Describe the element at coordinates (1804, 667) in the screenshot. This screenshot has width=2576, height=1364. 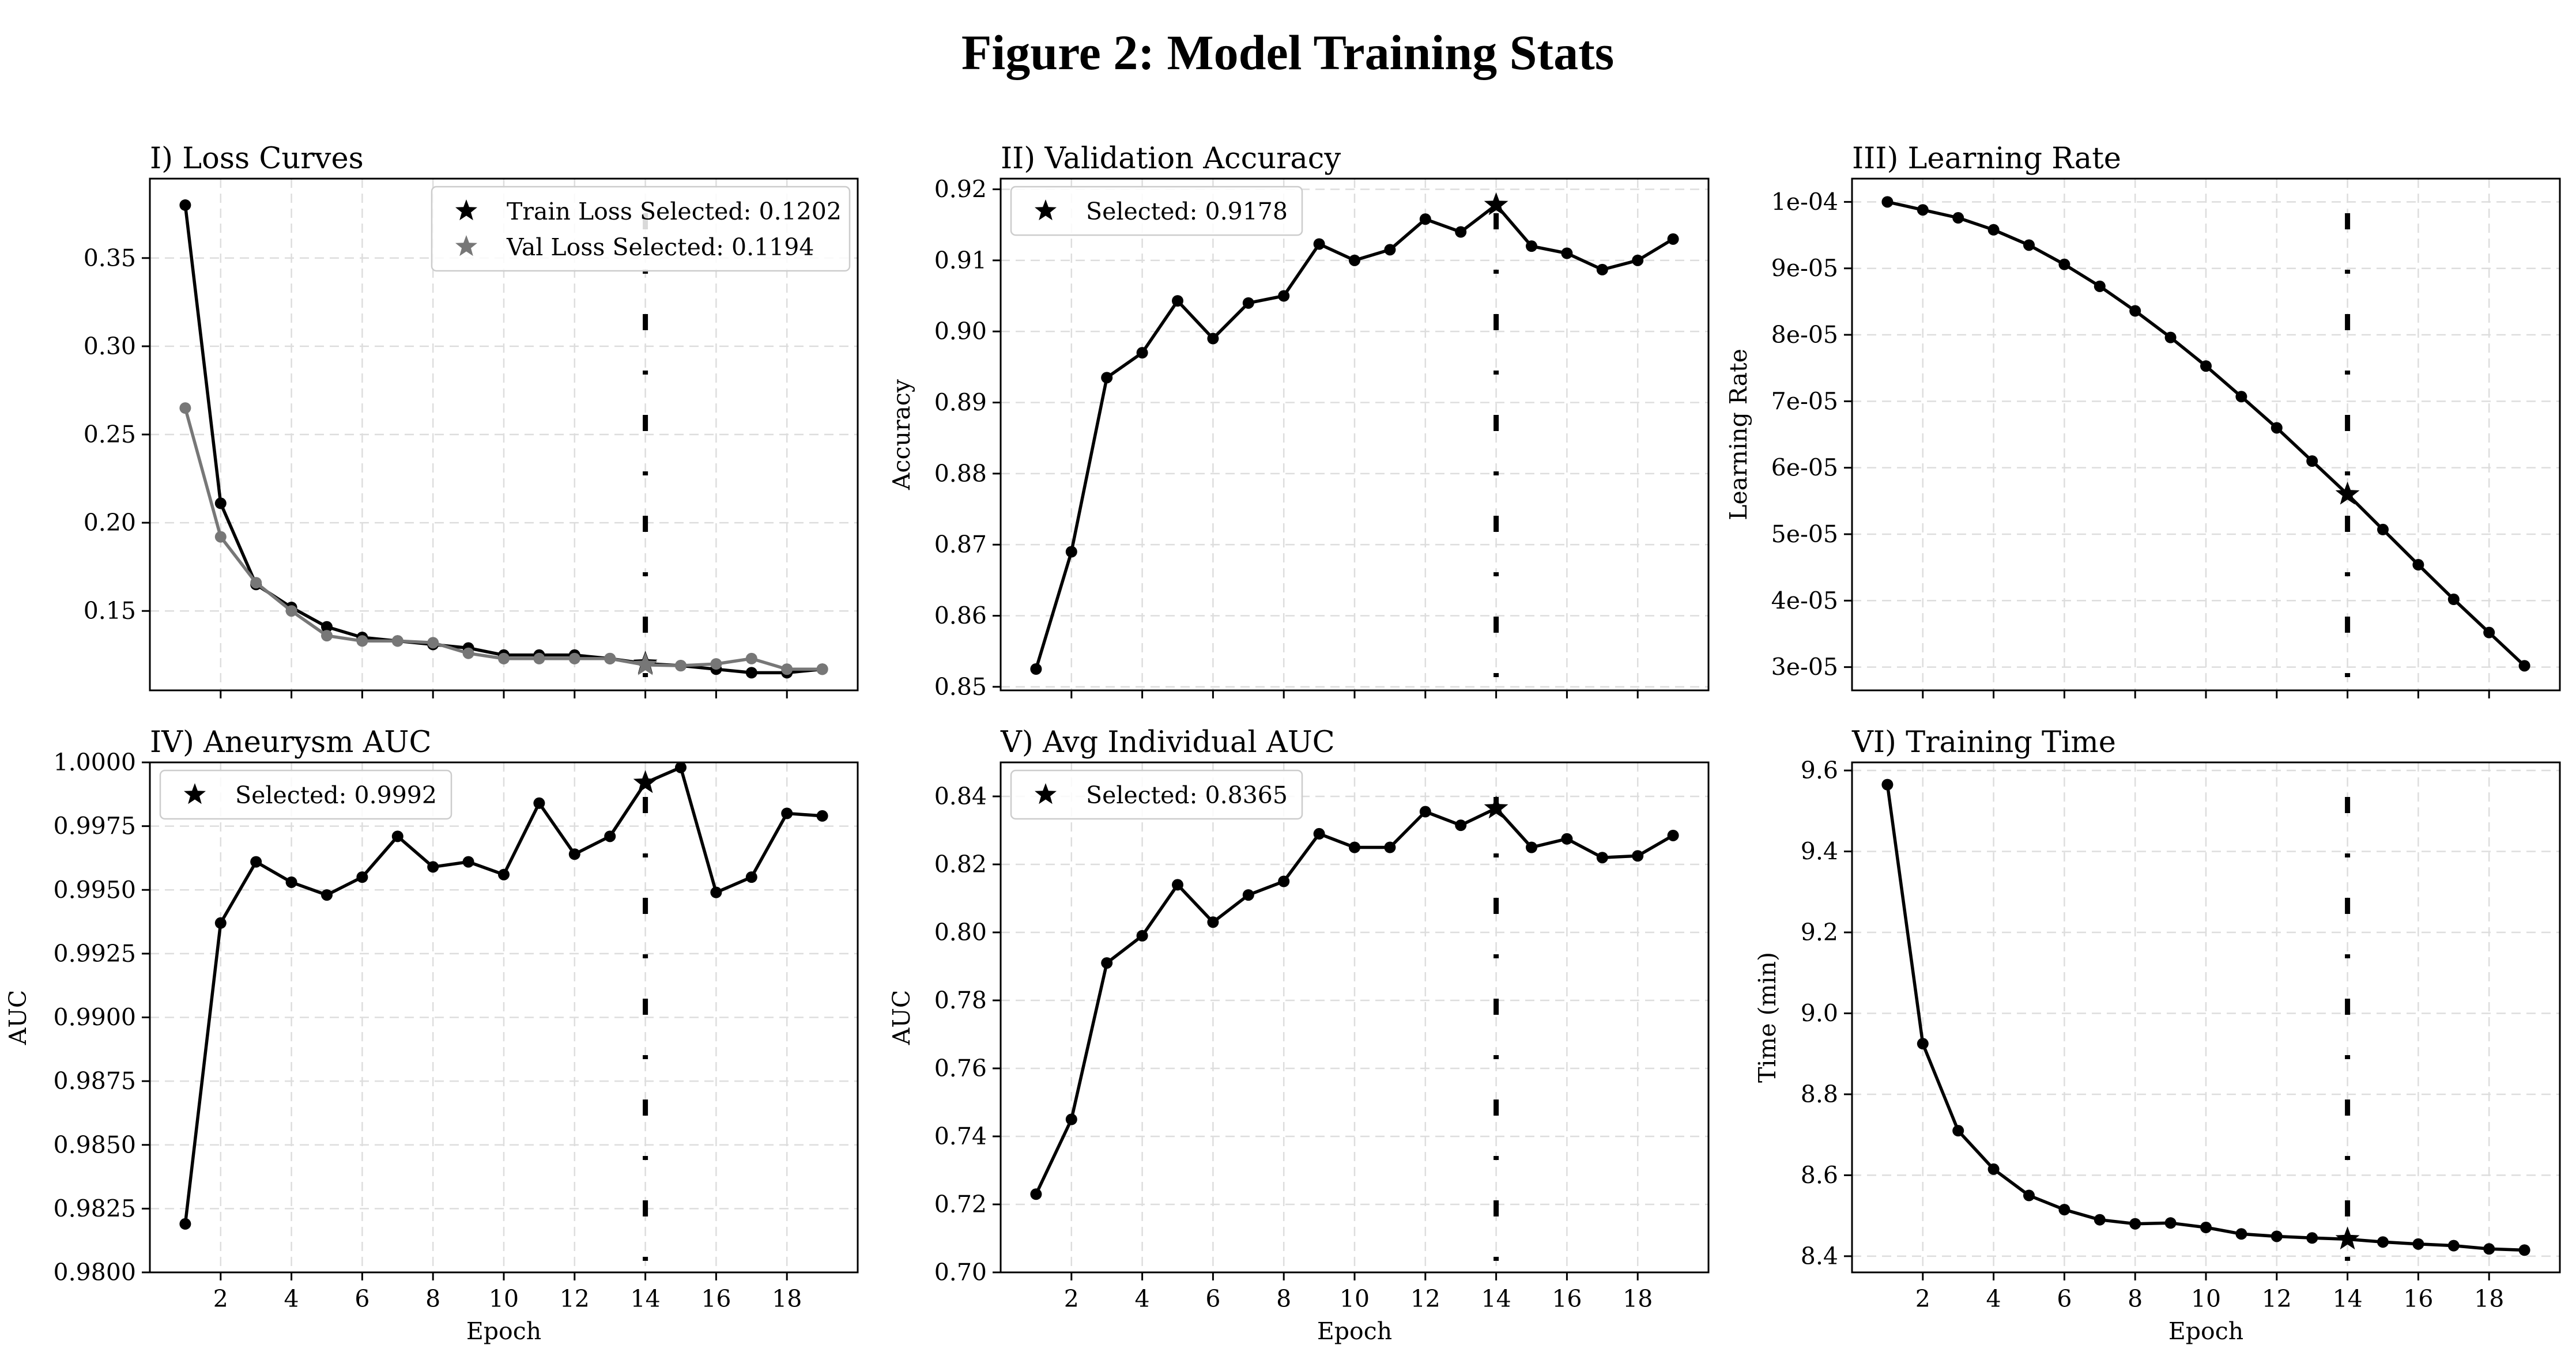
I see `y-tick-label: 3e-05` at that location.